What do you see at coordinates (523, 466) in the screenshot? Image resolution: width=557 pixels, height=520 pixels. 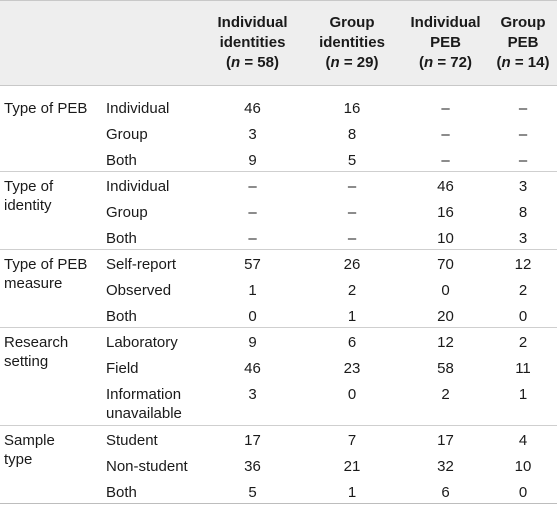 I see `value-cell: 10` at bounding box center [523, 466].